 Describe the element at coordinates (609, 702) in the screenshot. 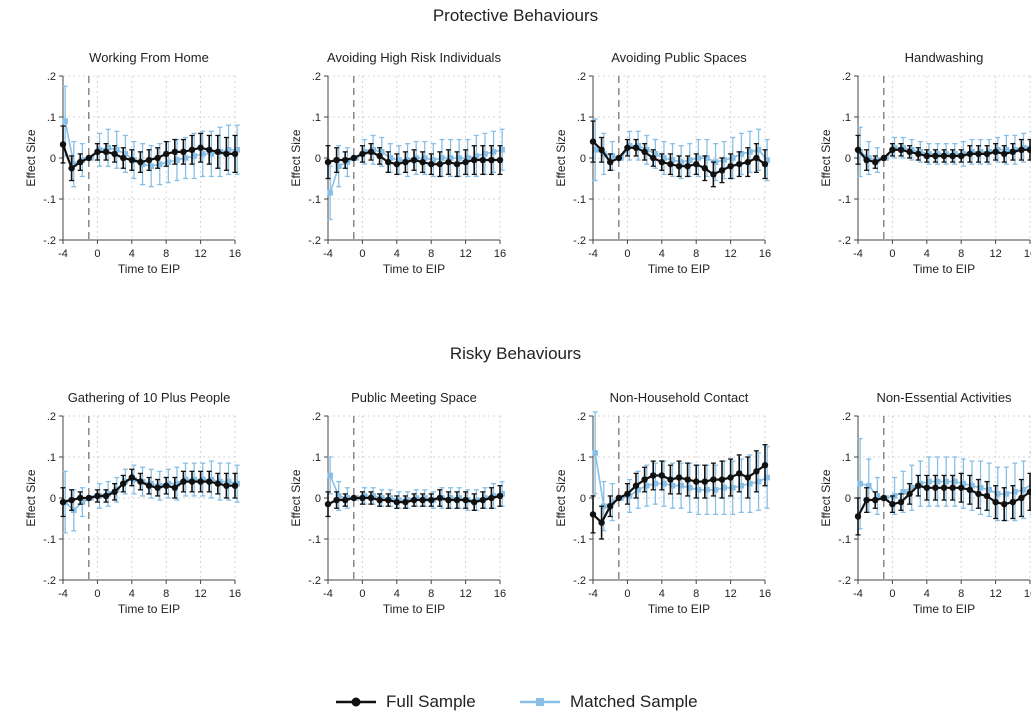

I see `legend-item-matched: Matched Sample` at that location.